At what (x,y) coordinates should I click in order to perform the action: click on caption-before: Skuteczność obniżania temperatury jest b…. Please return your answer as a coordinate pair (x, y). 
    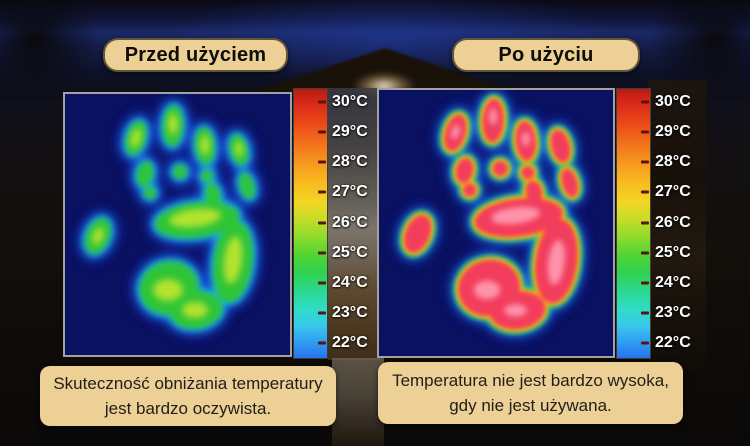
    Looking at the image, I should click on (188, 396).